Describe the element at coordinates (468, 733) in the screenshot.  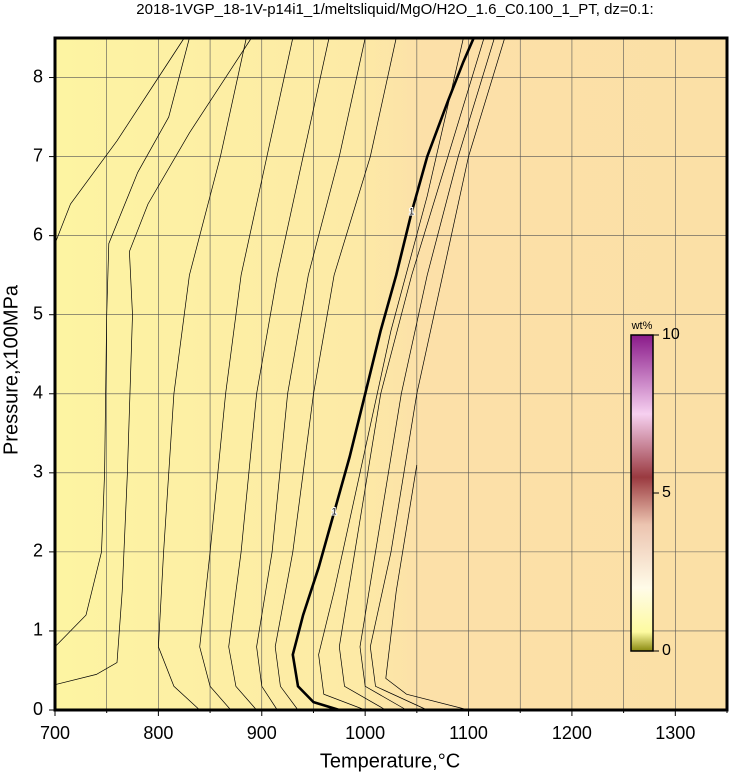
I see `x-tick-label: 1100` at that location.